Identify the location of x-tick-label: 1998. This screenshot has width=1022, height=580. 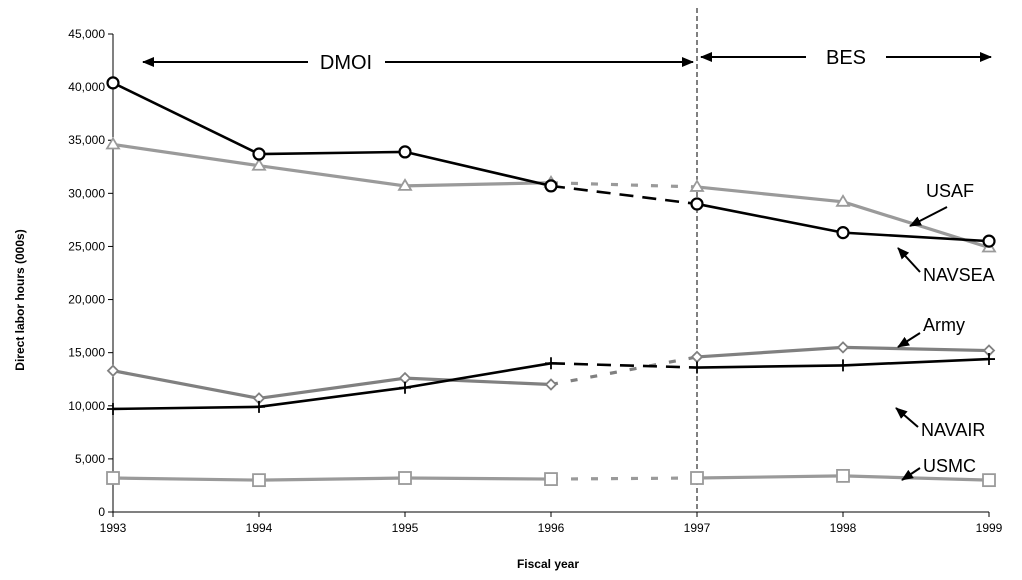
(843, 528).